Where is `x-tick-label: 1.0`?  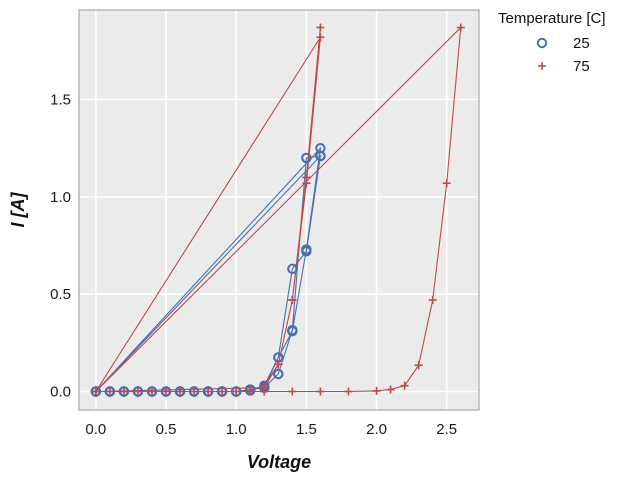
x-tick-label: 1.0 is located at coordinates (236, 429).